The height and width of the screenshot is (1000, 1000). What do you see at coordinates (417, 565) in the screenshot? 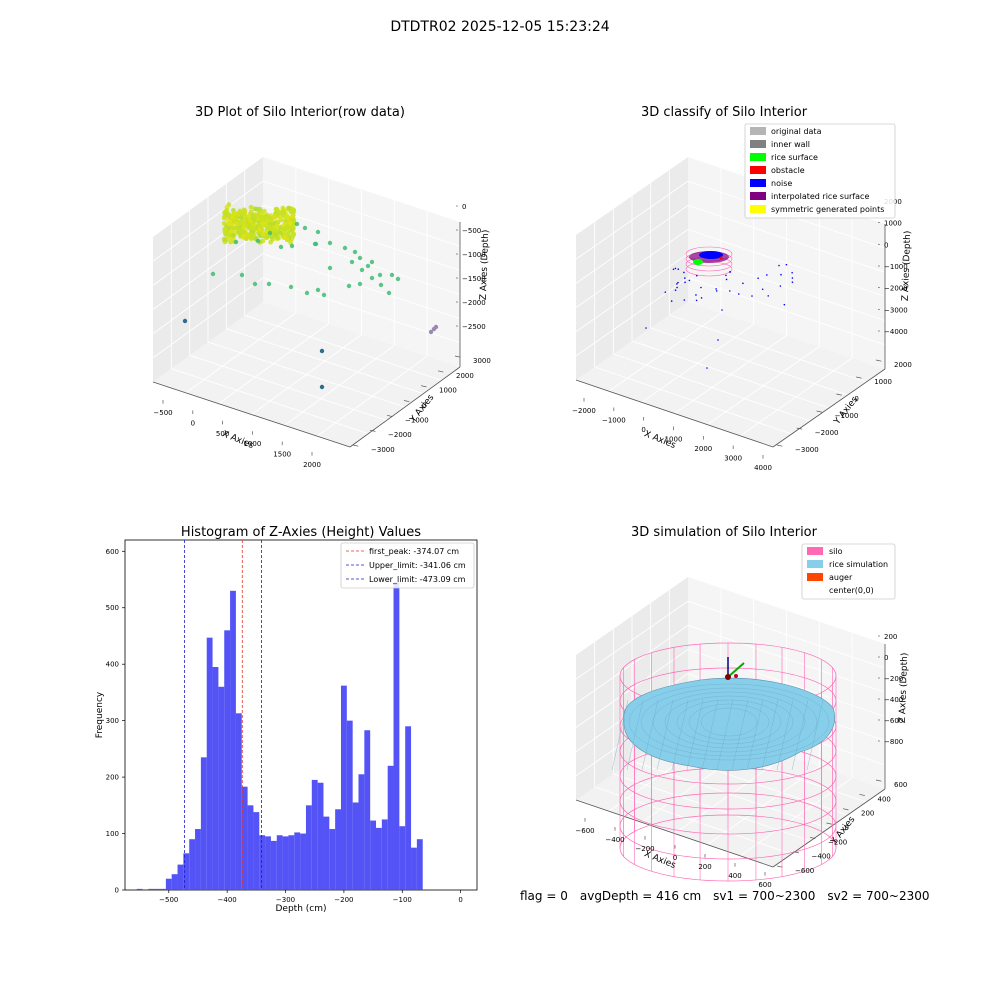
I see `legend-label: Upper_limit: -341.06 cm` at bounding box center [417, 565].